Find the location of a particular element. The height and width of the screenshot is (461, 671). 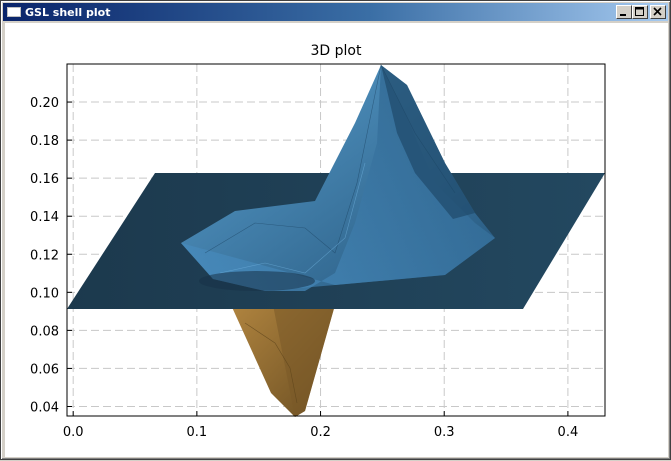

x-tick-label: 0.3 is located at coordinates (444, 432).